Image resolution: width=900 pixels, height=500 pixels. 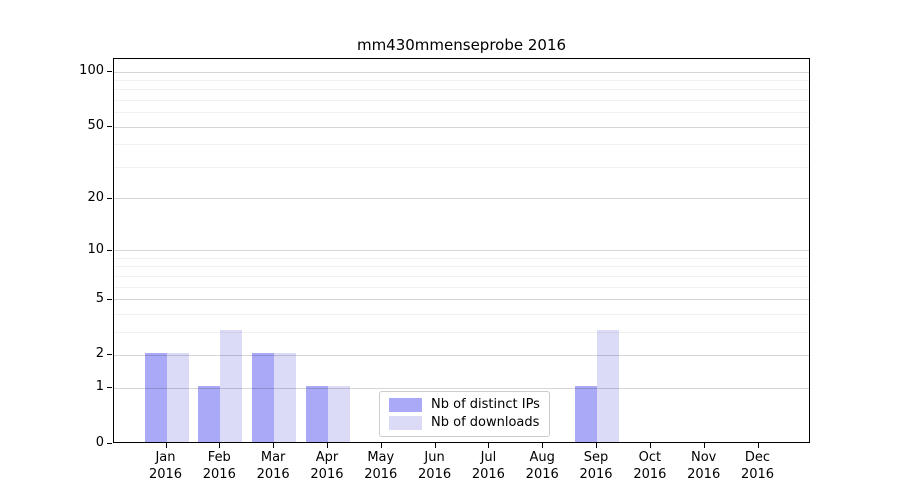 What do you see at coordinates (464, 414) in the screenshot?
I see `legend: Nb of distinct IPs Nb of downloads` at bounding box center [464, 414].